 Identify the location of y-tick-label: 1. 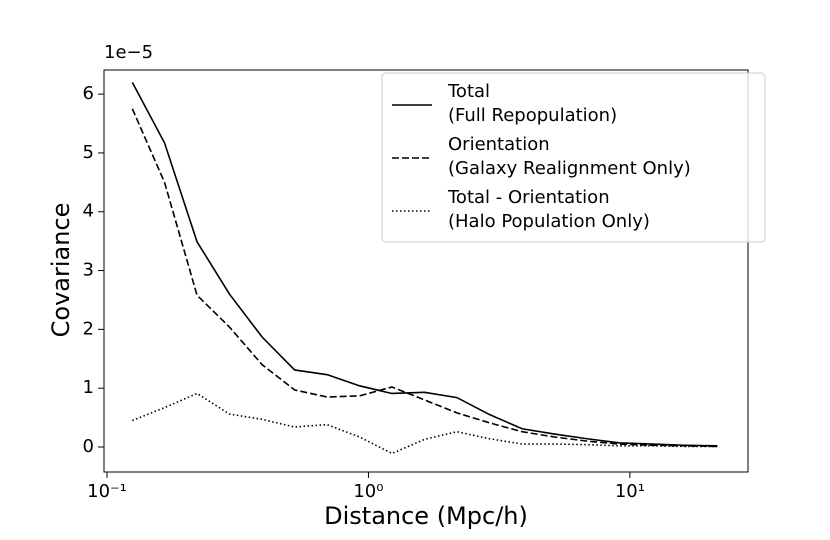
(88, 387).